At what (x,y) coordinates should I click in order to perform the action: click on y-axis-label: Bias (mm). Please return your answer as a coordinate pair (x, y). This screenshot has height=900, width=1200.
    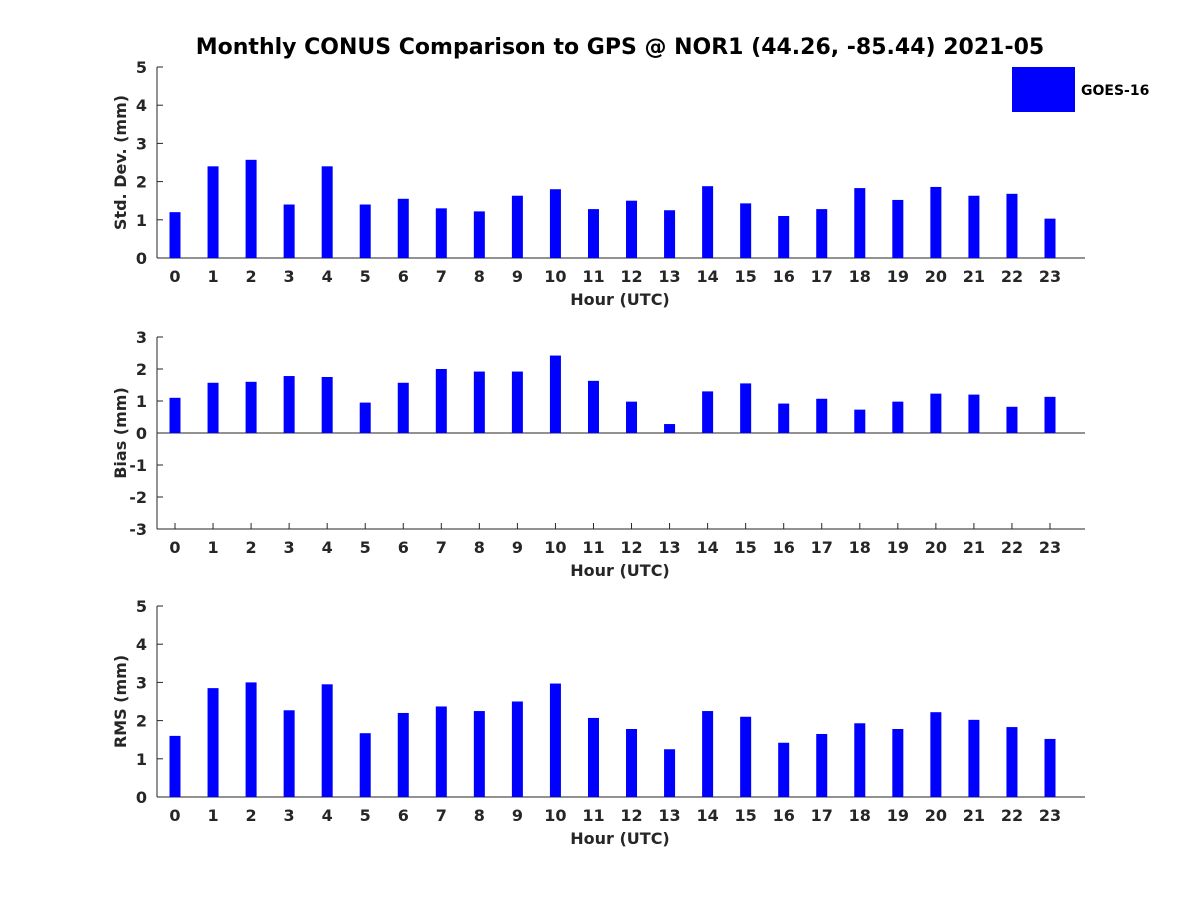
    Looking at the image, I should click on (120, 433).